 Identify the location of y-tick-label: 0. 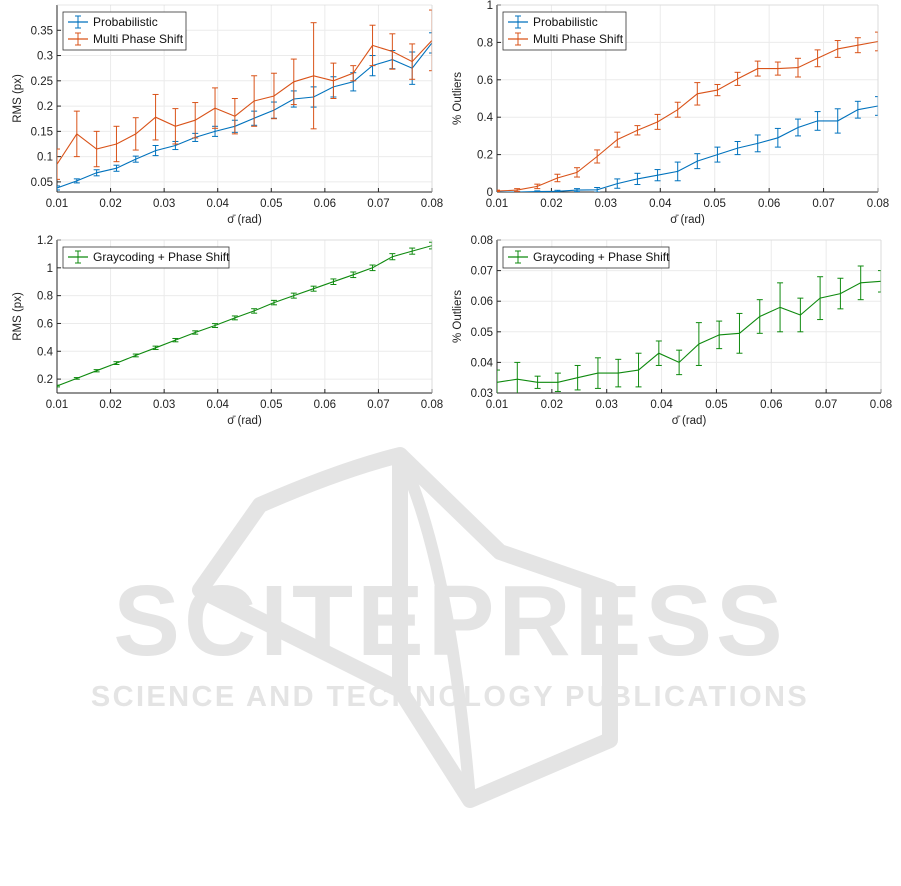
(490, 193).